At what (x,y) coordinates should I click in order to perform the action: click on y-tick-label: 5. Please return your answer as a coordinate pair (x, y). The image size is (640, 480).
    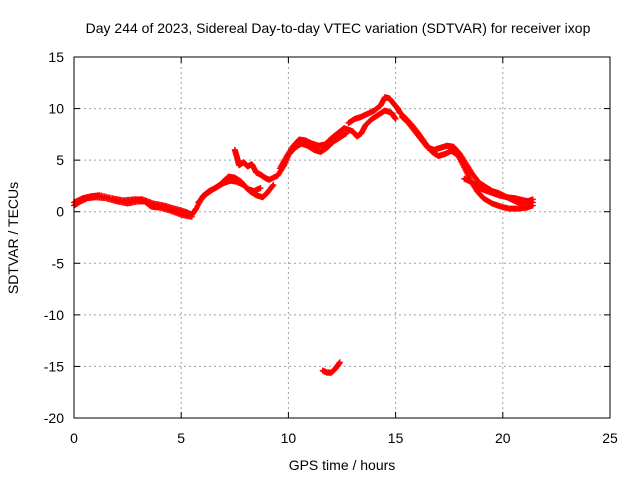
    Looking at the image, I should click on (60, 160).